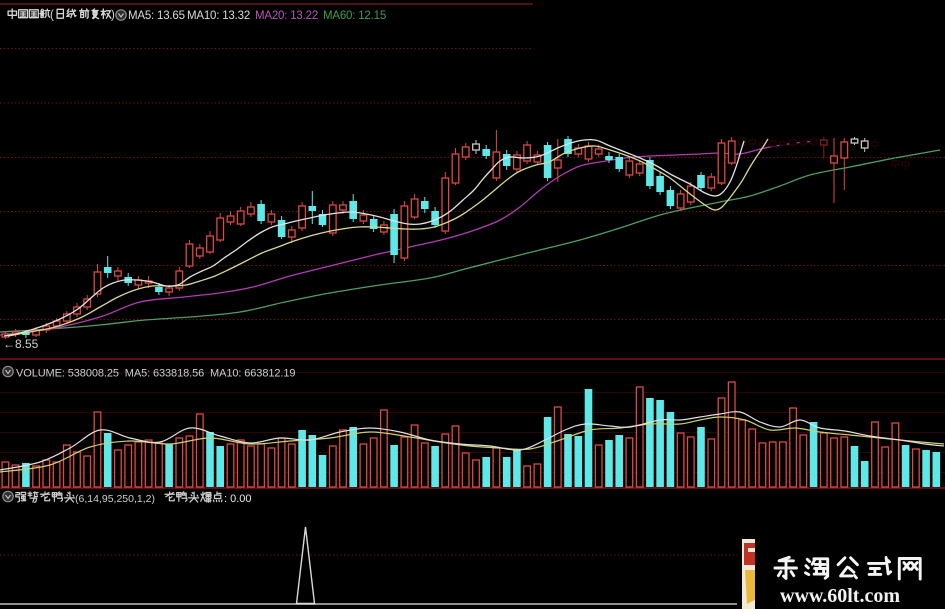 The width and height of the screenshot is (945, 609). What do you see at coordinates (218, 16) in the screenshot?
I see `svg-text: MA10: 13.32` at bounding box center [218, 16].